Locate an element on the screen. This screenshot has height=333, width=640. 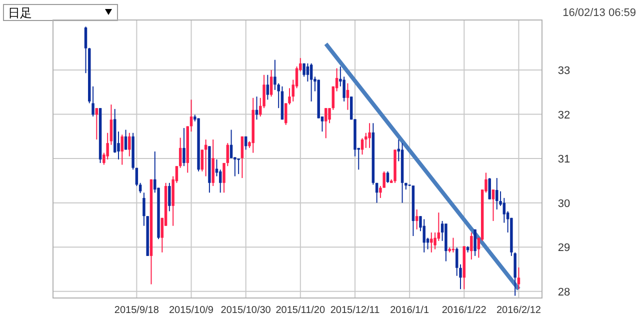
y-tick-label: 29 is located at coordinates (564, 248).